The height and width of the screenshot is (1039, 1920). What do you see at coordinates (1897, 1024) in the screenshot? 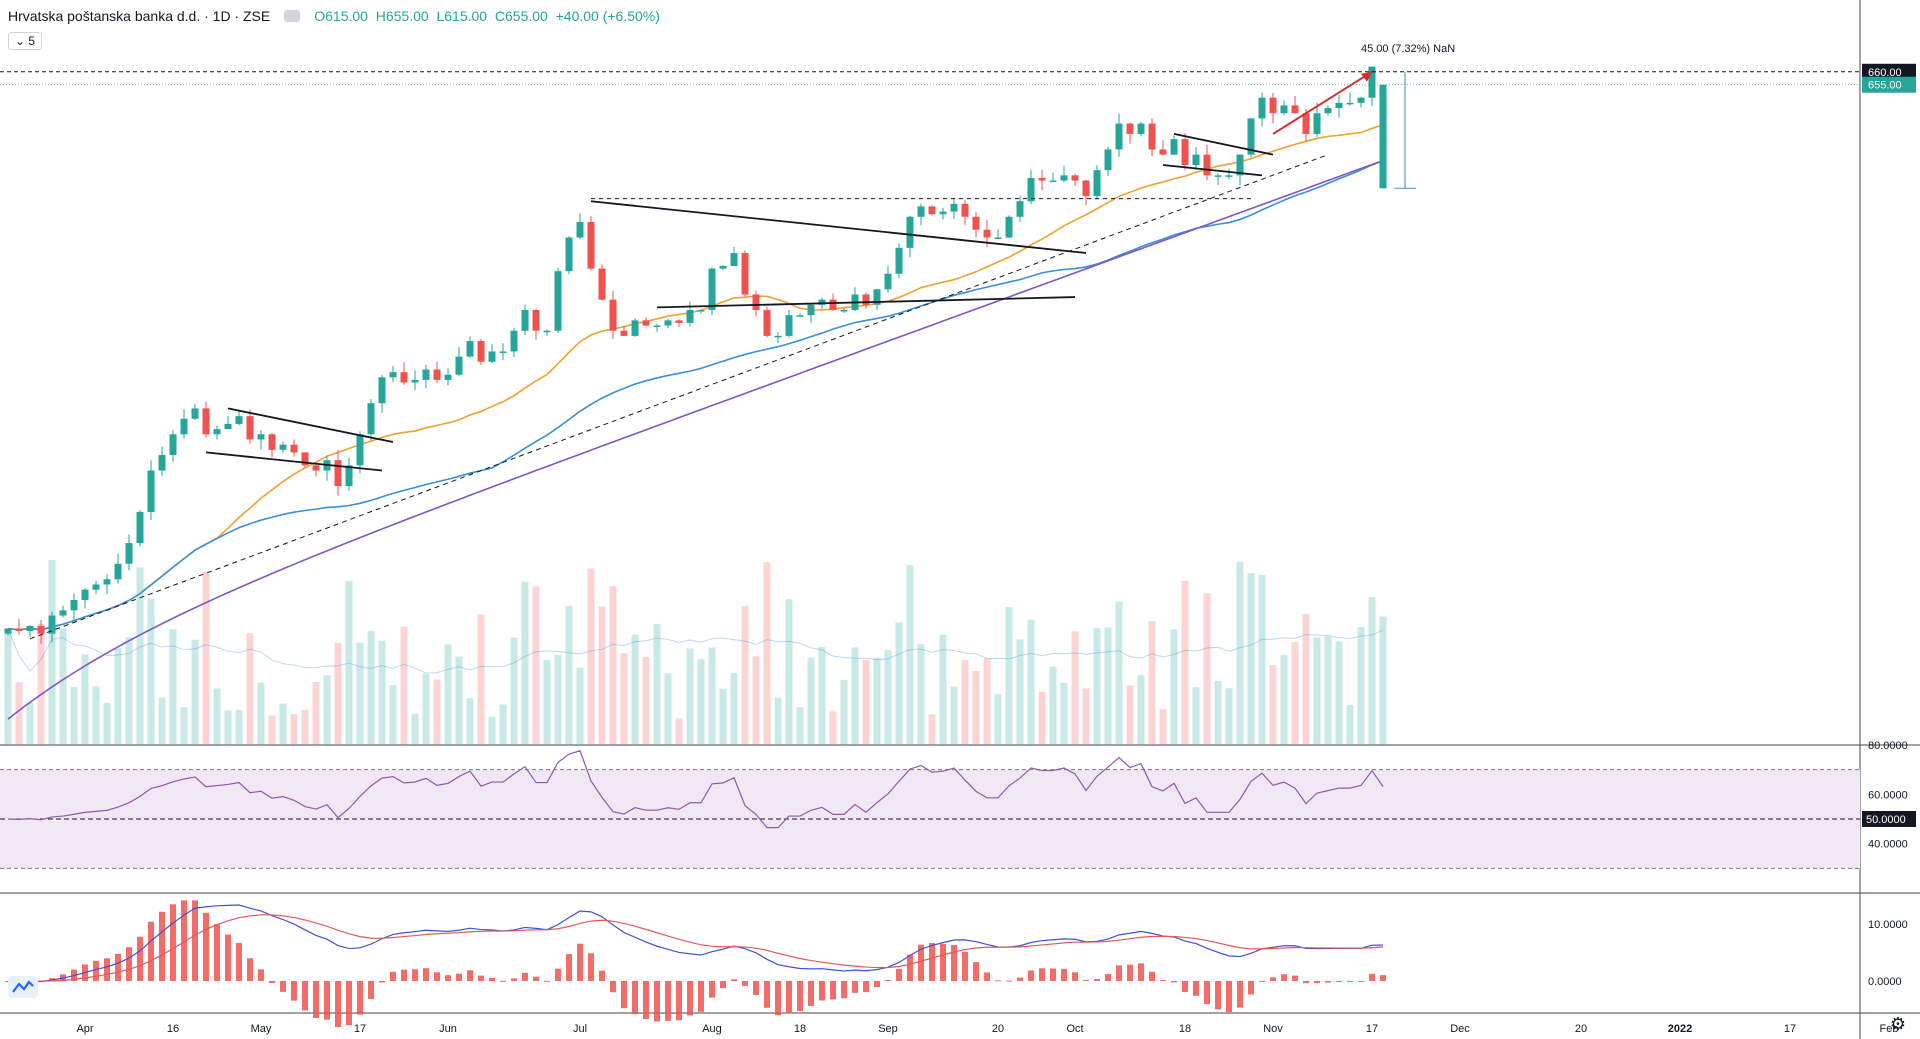
I see `settings-gear-icon: ⚙` at bounding box center [1897, 1024].